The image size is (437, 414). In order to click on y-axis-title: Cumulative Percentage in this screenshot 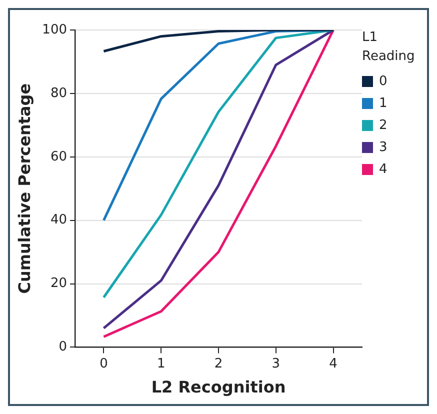, I will do `click(24, 188)`.